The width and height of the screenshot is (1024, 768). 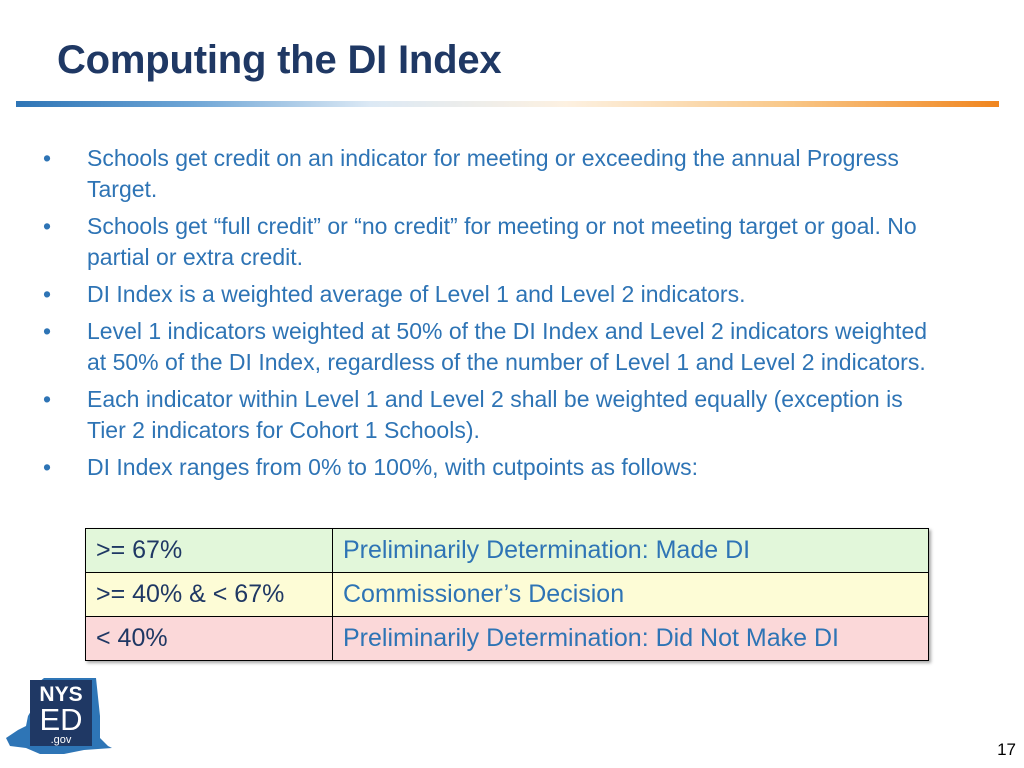 I want to click on title-divider, so click(x=507, y=104).